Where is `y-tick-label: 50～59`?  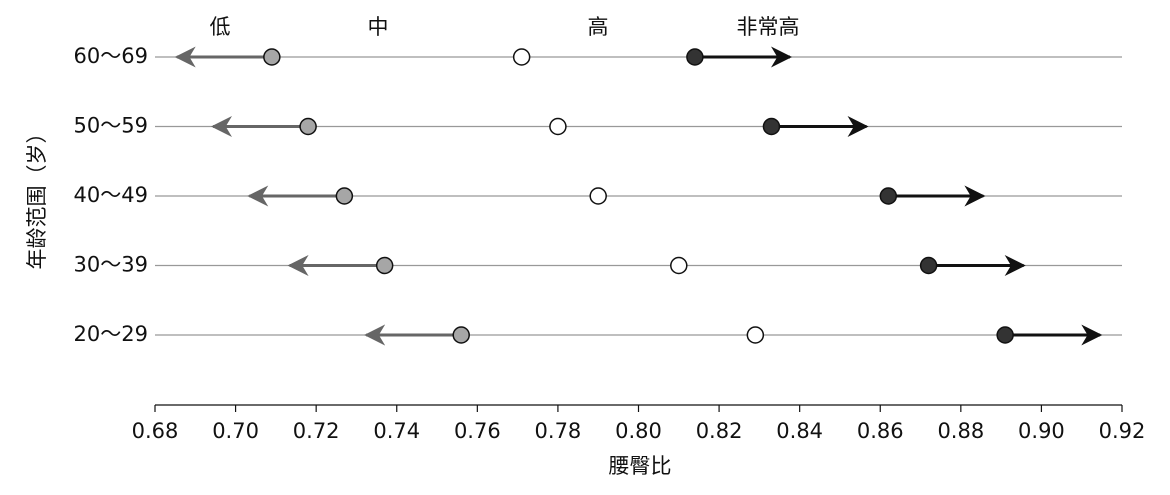 y-tick-label: 50～59 is located at coordinates (111, 126).